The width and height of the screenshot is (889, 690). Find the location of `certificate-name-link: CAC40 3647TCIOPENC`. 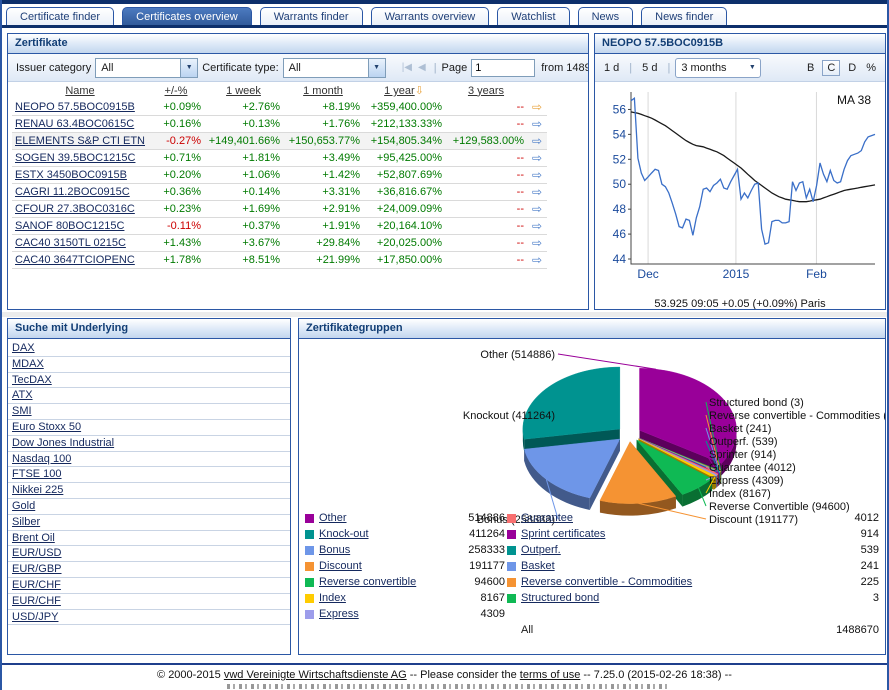

certificate-name-link: CAC40 3647TCIOPENC is located at coordinates (75, 260).